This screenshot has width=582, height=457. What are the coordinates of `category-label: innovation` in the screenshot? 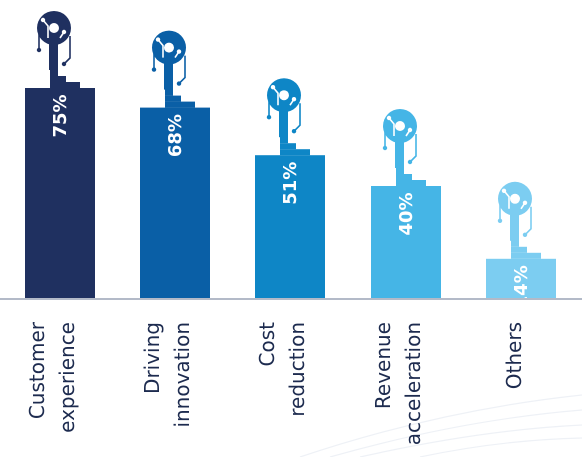 It's located at (182, 375).